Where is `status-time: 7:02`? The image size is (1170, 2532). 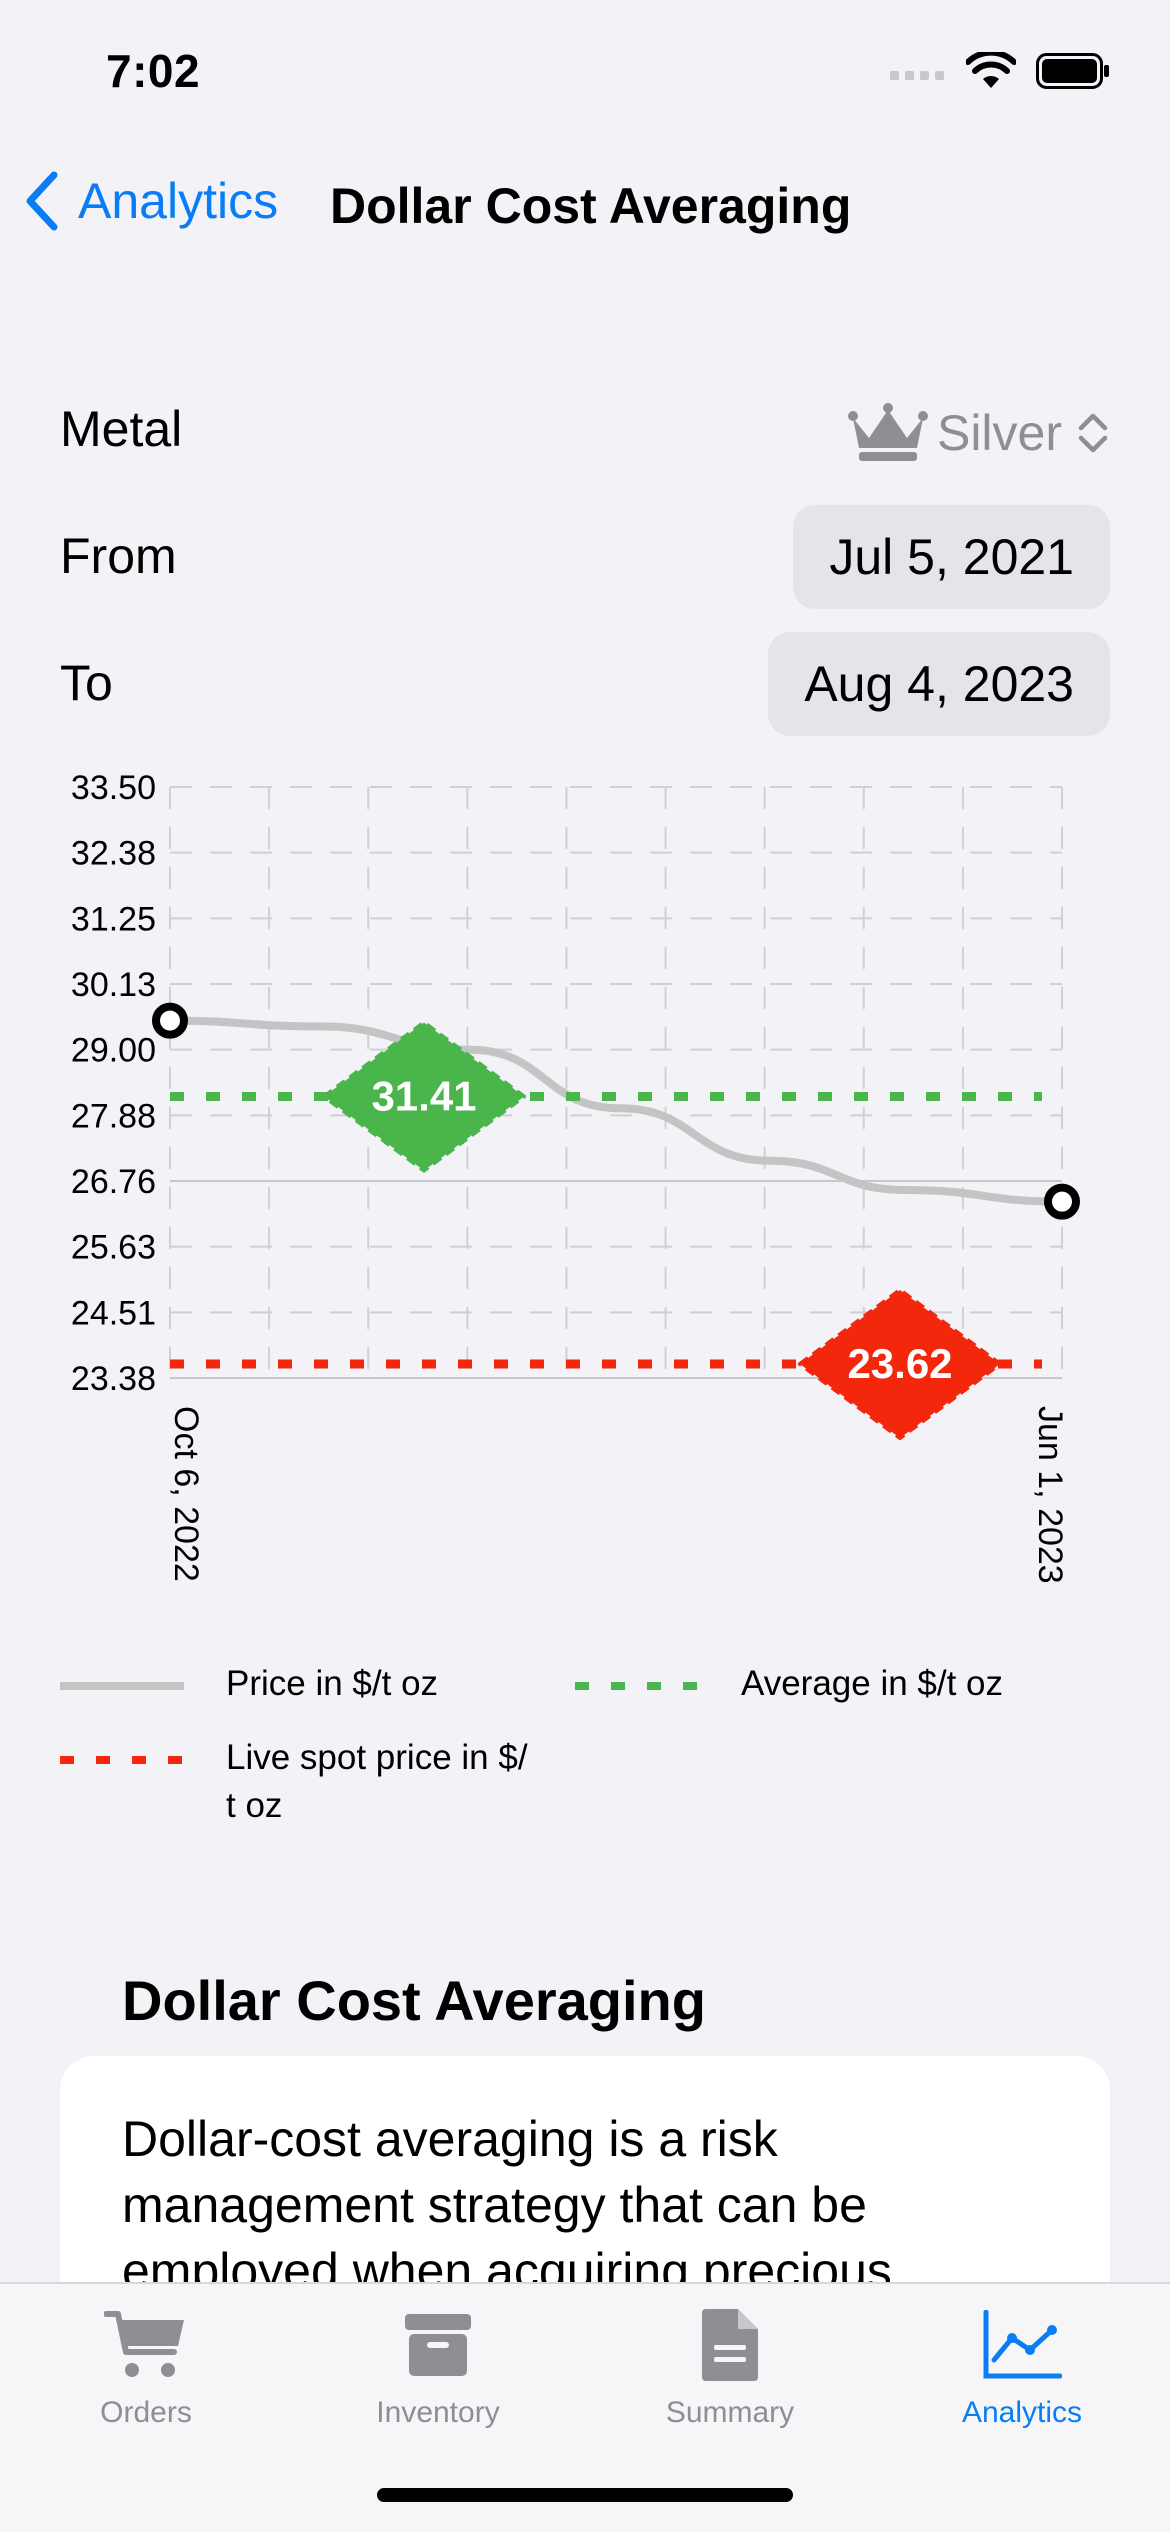
status-time: 7:02 is located at coordinates (153, 71).